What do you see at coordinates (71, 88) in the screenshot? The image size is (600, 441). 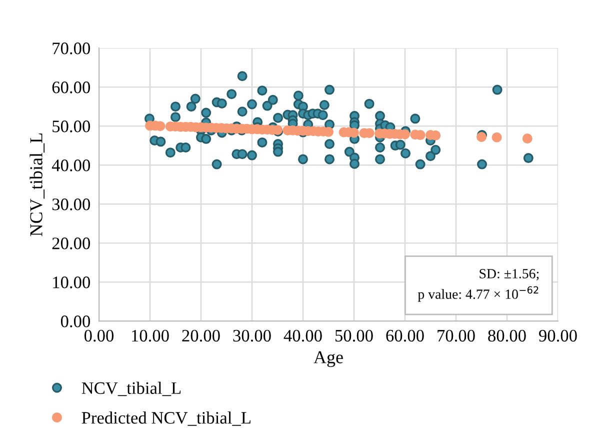 I see `y-tick-label: 60.00` at bounding box center [71, 88].